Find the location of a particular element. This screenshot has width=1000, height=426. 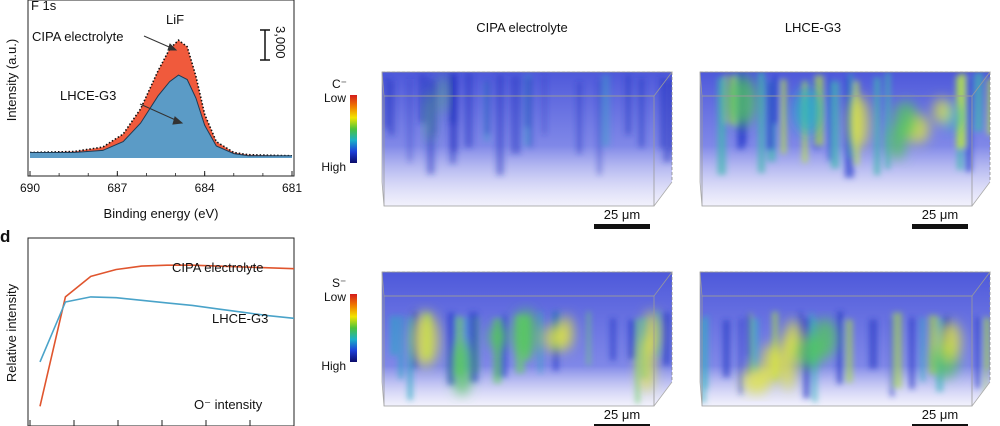

tof-volume-c-cipa-body is located at coordinates (527, 139).